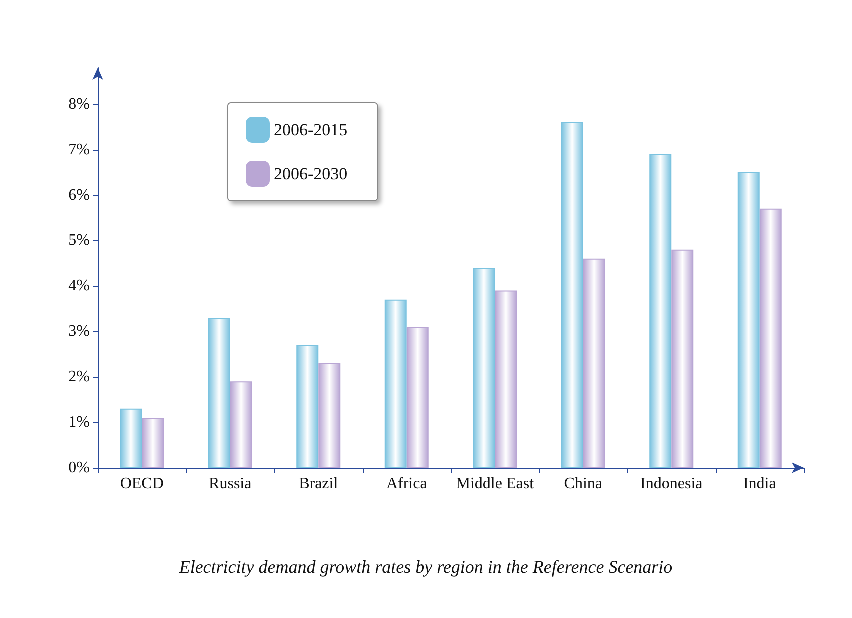 Image resolution: width=852 pixels, height=618 pixels. Describe the element at coordinates (311, 130) in the screenshot. I see `legend-label: 2006-2015` at that location.